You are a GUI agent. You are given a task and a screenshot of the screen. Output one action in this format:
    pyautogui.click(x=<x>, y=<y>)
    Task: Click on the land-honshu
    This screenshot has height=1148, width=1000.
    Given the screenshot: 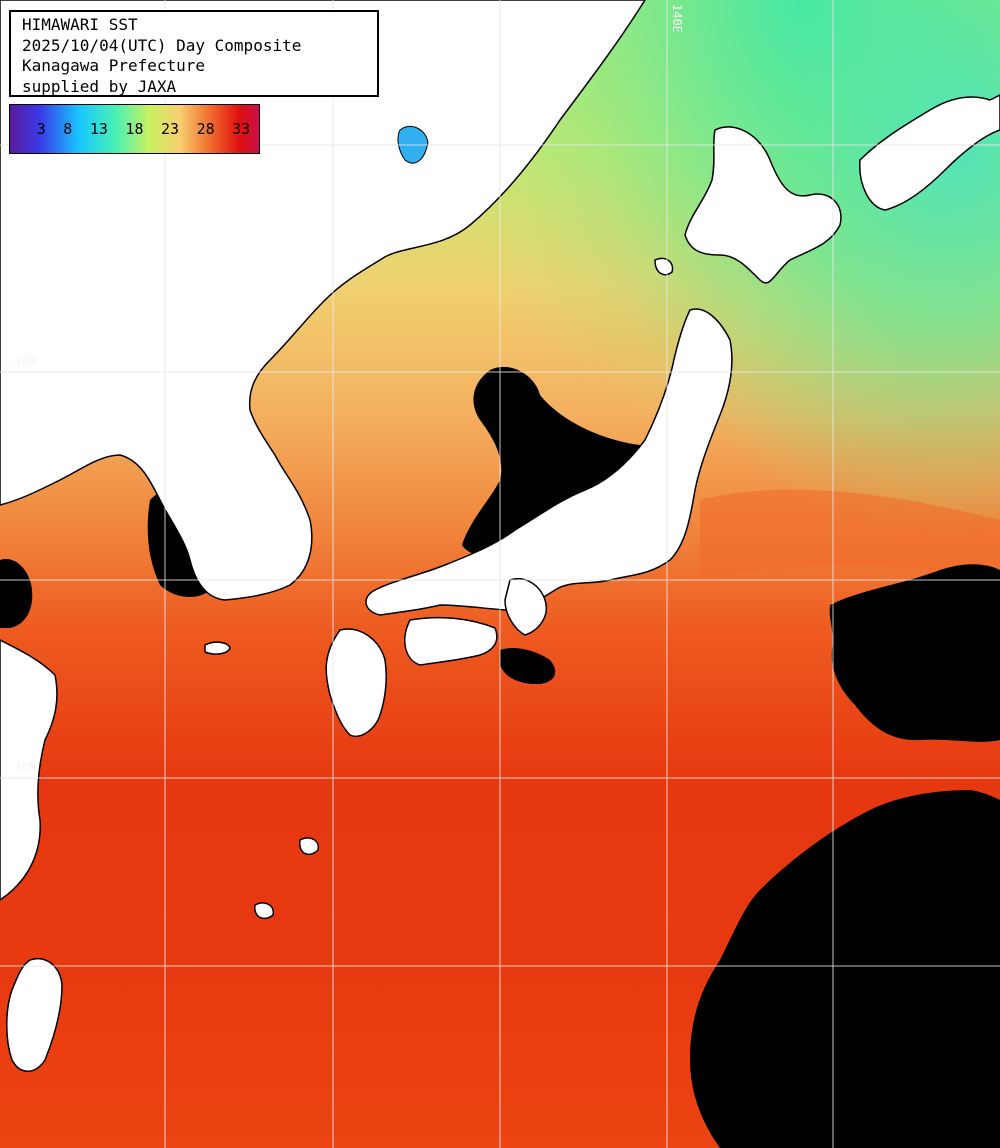 What is the action you would take?
    pyautogui.click(x=549, y=462)
    